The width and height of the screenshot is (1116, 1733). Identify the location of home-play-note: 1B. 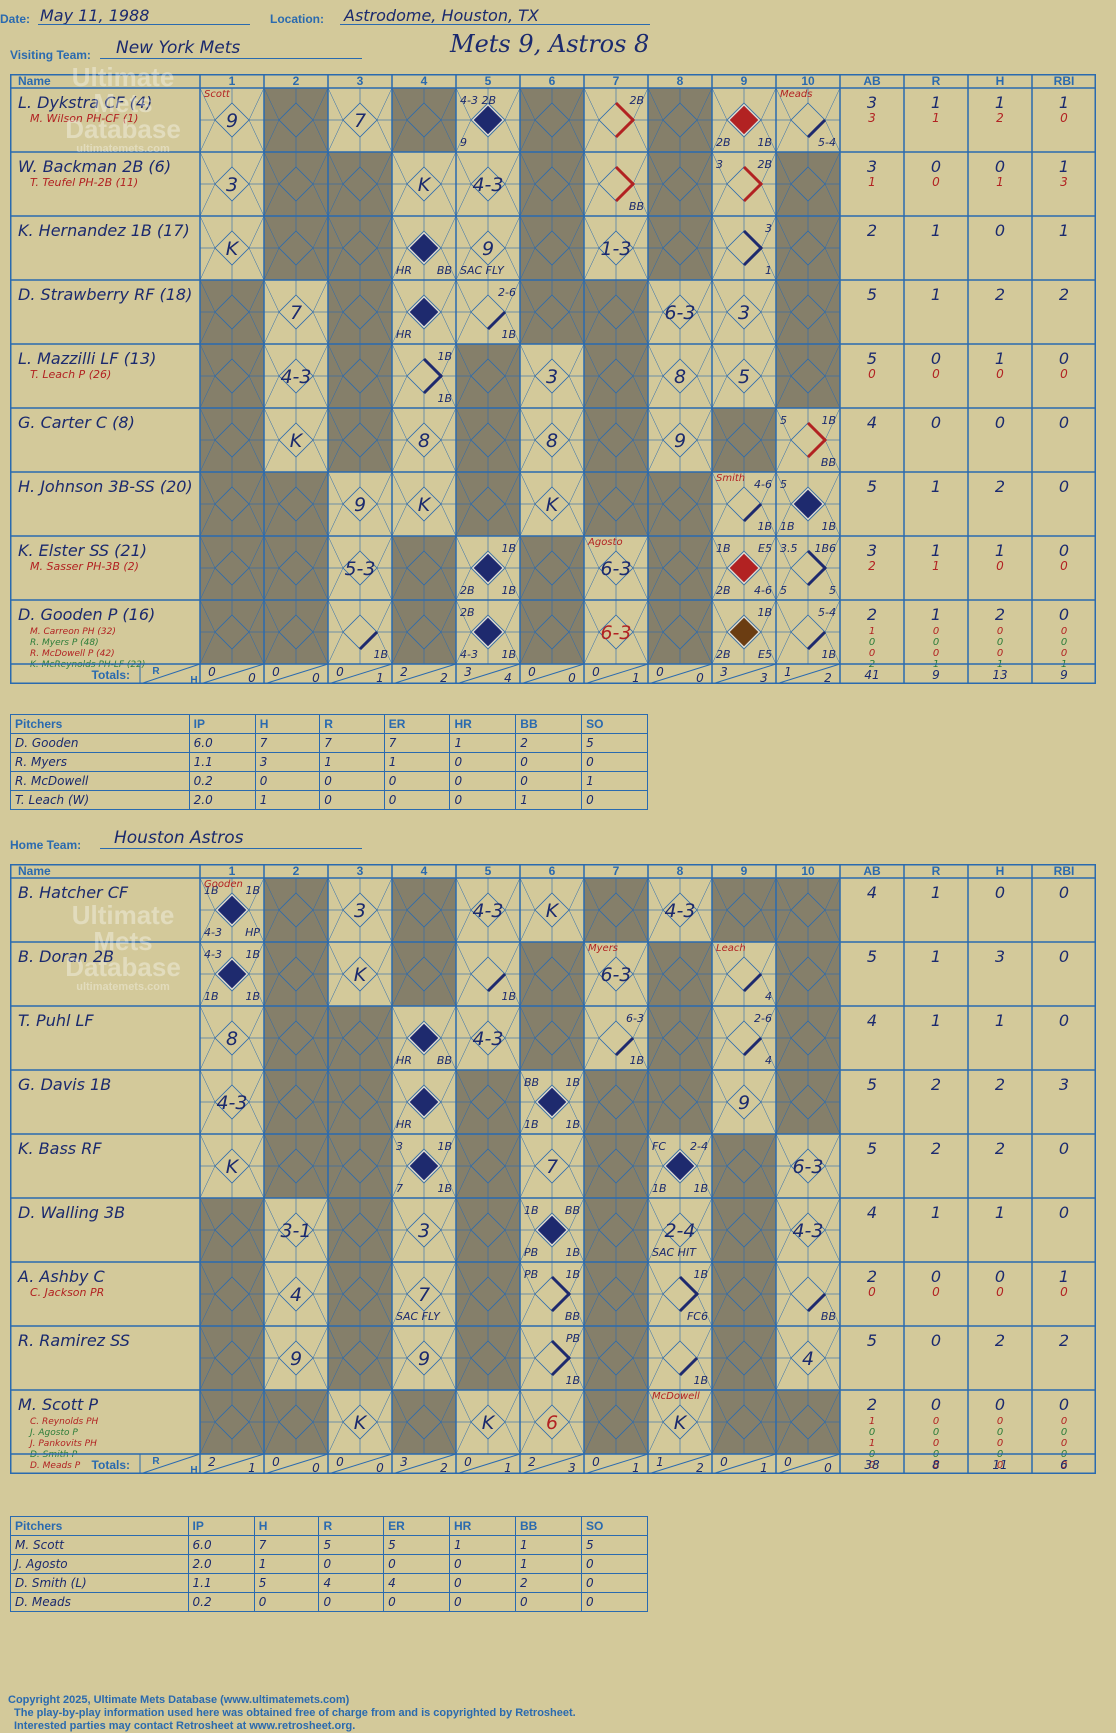
(572, 1252).